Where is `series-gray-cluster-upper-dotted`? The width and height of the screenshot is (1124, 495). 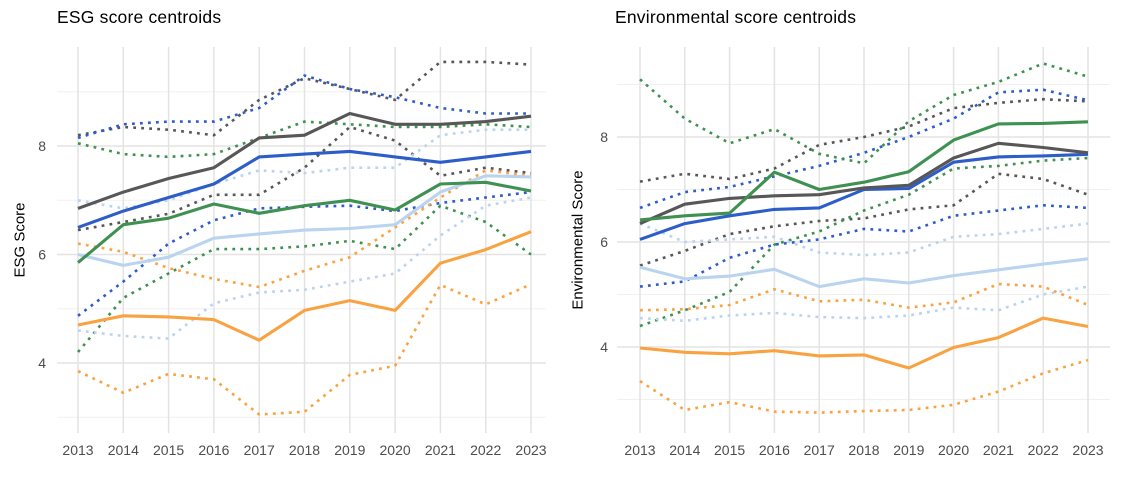 series-gray-cluster-upper-dotted is located at coordinates (864, 140).